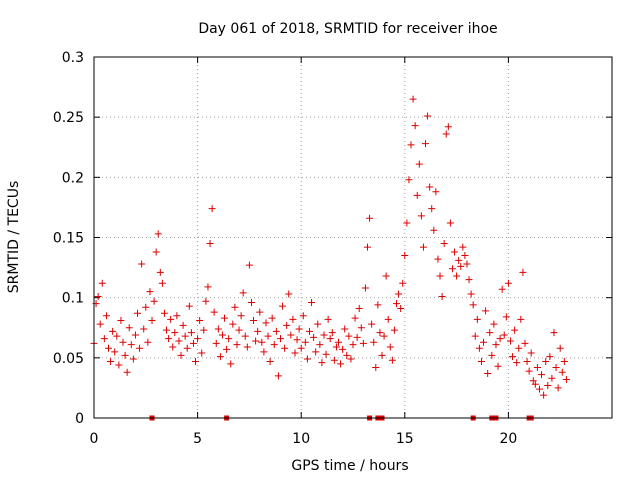 This screenshot has height=480, width=640. I want to click on y-tick-label: 0.3, so click(73, 58).